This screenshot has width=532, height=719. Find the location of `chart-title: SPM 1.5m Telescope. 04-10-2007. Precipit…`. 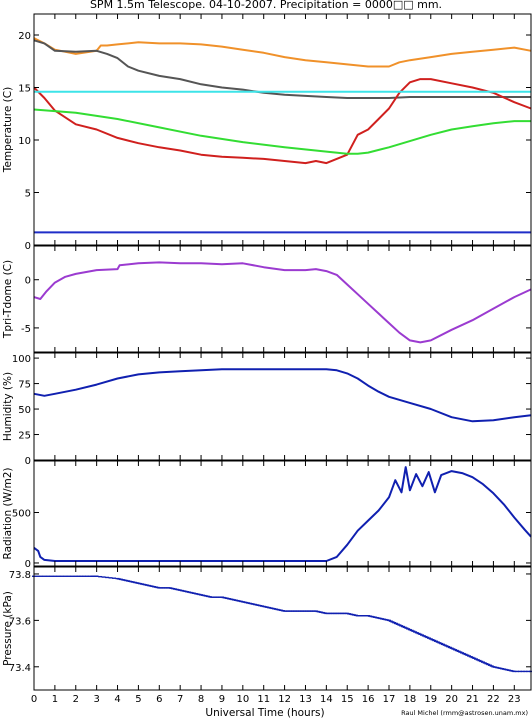

chart-title: SPM 1.5m Telescope. 04-10-2007. Precipit… is located at coordinates (266, 5).